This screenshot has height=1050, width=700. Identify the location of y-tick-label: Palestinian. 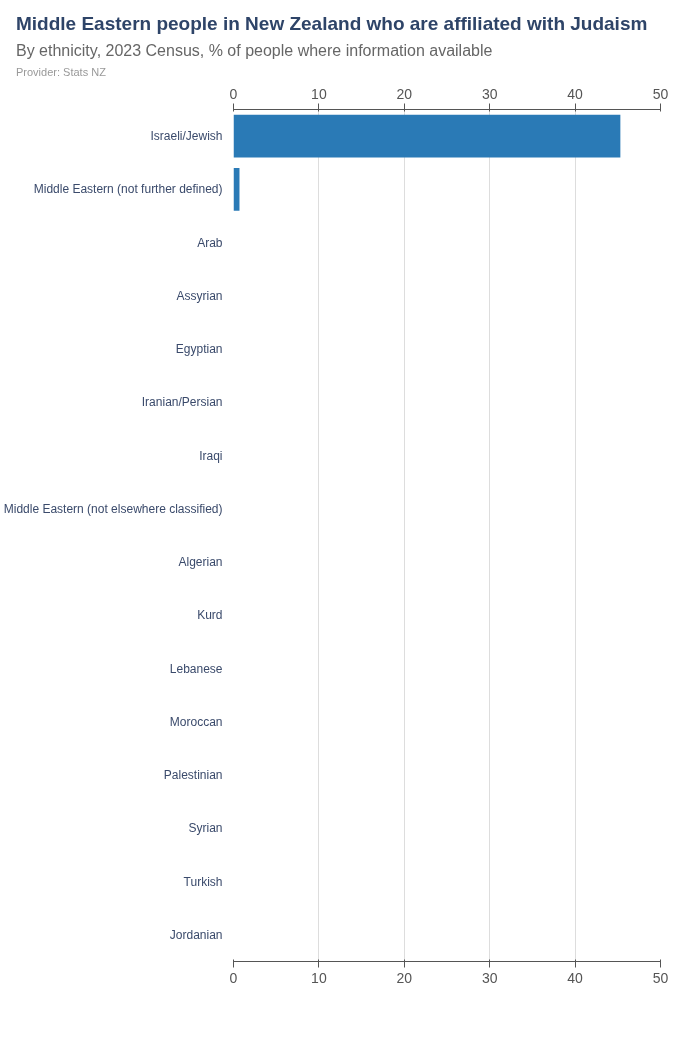
(193, 774).